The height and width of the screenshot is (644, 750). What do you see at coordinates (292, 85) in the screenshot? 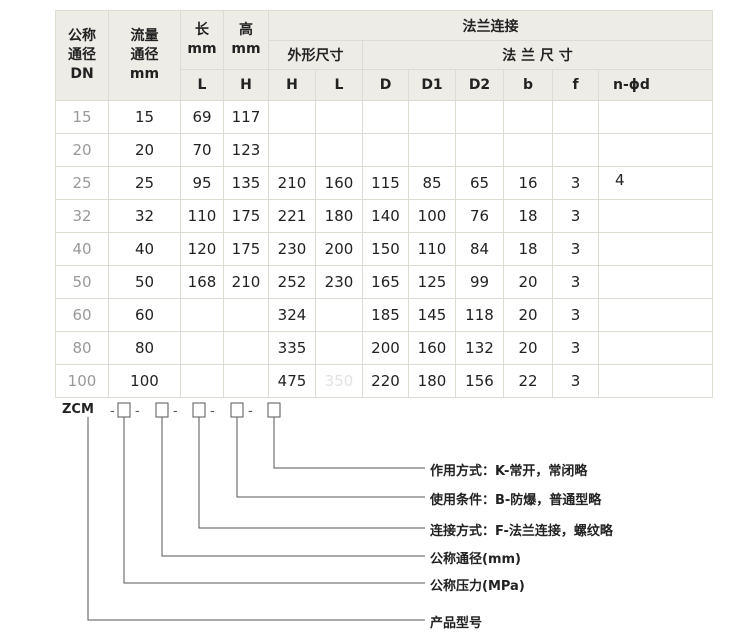
I see `column-header: H` at bounding box center [292, 85].